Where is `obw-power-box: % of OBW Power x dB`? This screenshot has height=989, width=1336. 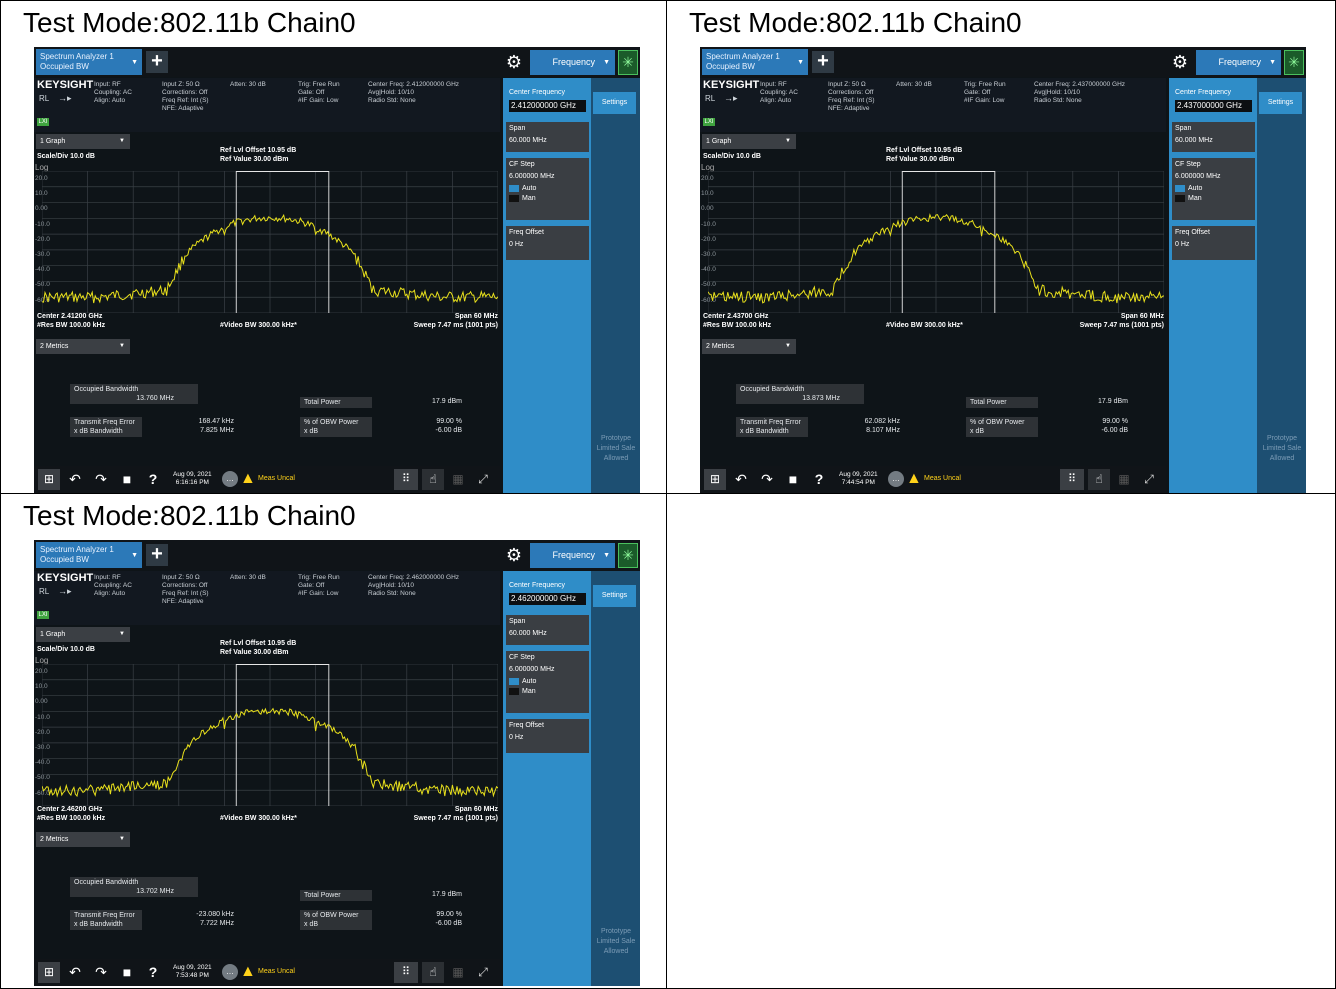 obw-power-box: % of OBW Power x dB is located at coordinates (336, 920).